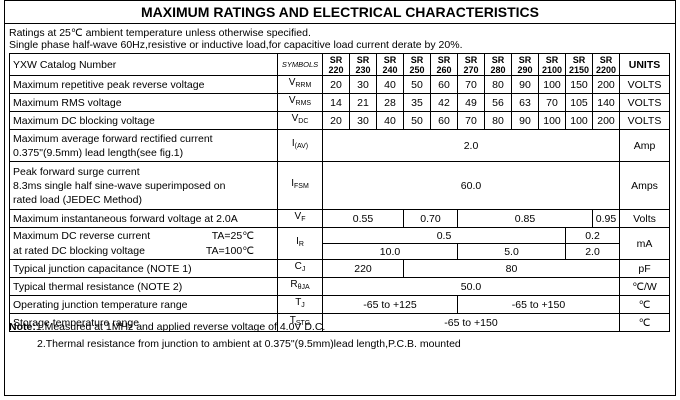 Image resolution: width=680 pixels, height=400 pixels. Describe the element at coordinates (644, 286) in the screenshot. I see `unit: ℃/W` at that location.